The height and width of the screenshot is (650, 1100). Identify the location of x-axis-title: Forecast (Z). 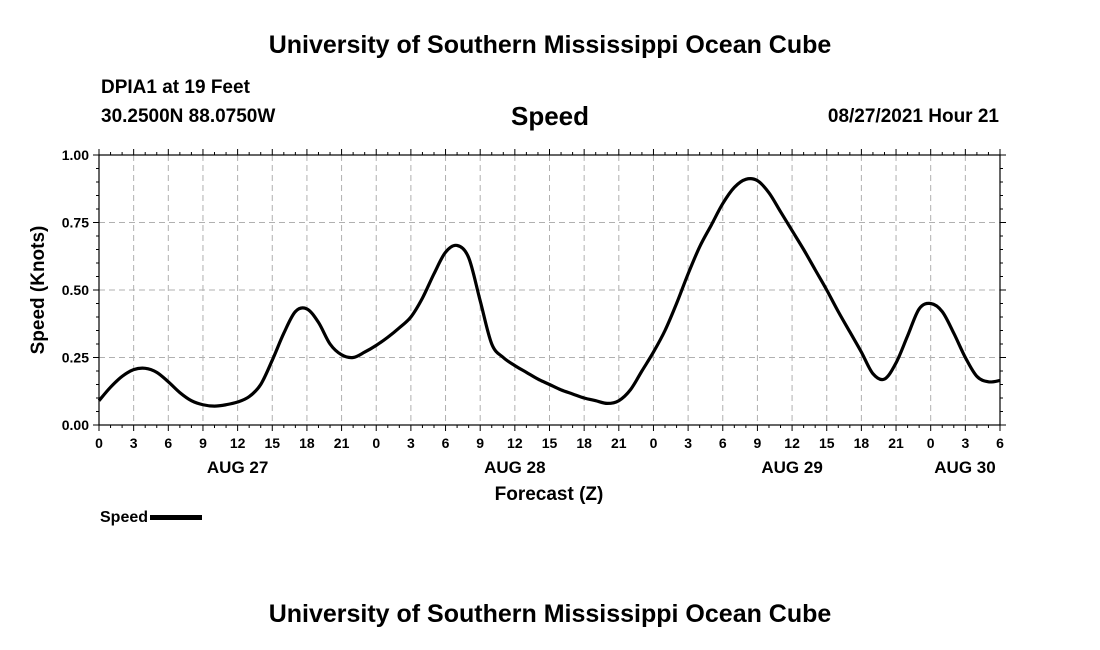
(549, 494).